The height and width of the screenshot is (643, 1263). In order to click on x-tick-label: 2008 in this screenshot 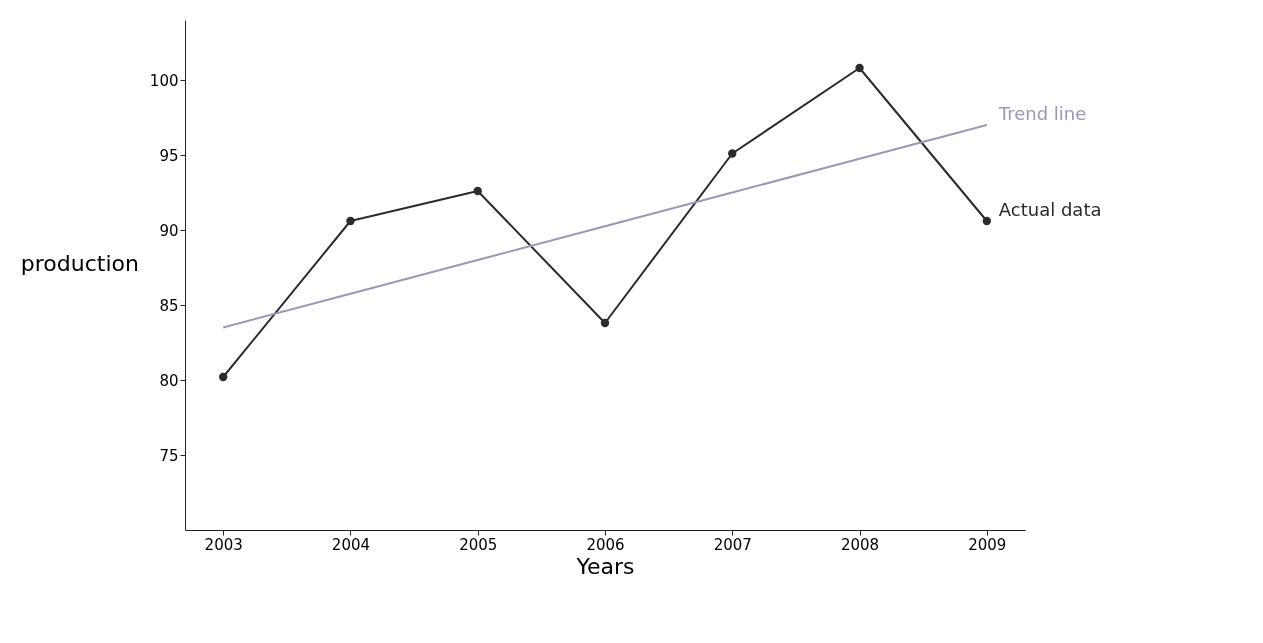, I will do `click(860, 544)`.